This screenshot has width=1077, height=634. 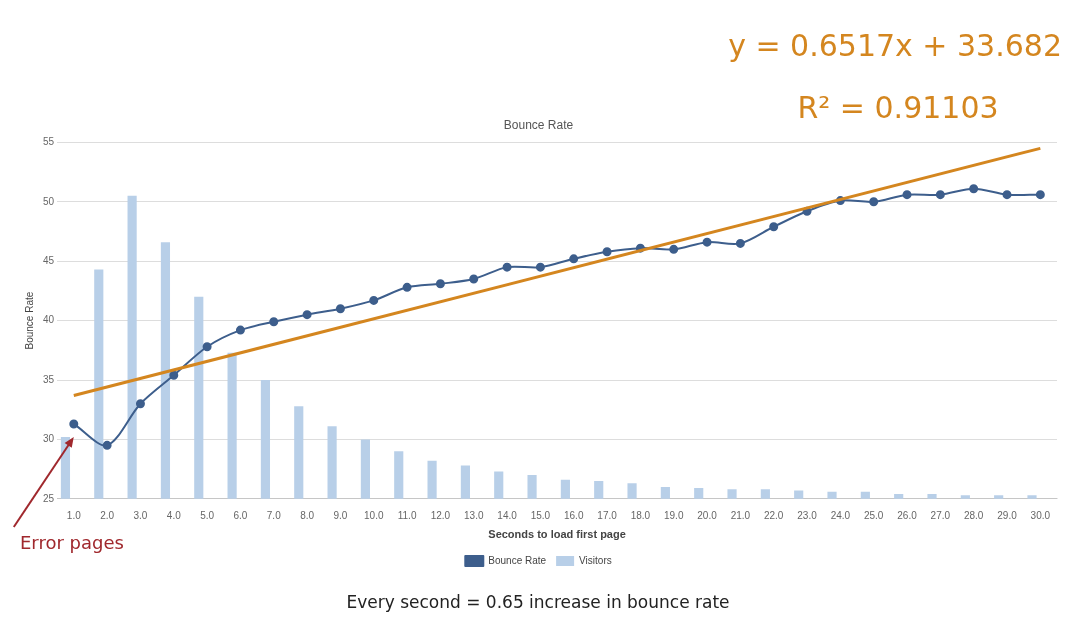 I want to click on x-tick-label: 8.0, so click(x=307, y=515).